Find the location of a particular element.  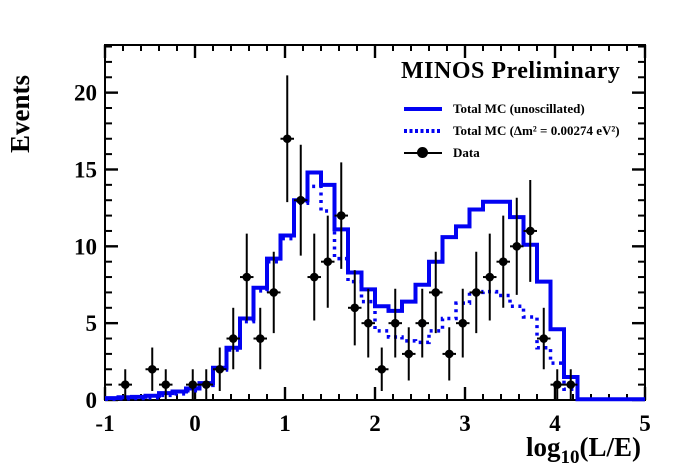

x-tick-label: -1 is located at coordinates (104, 423).